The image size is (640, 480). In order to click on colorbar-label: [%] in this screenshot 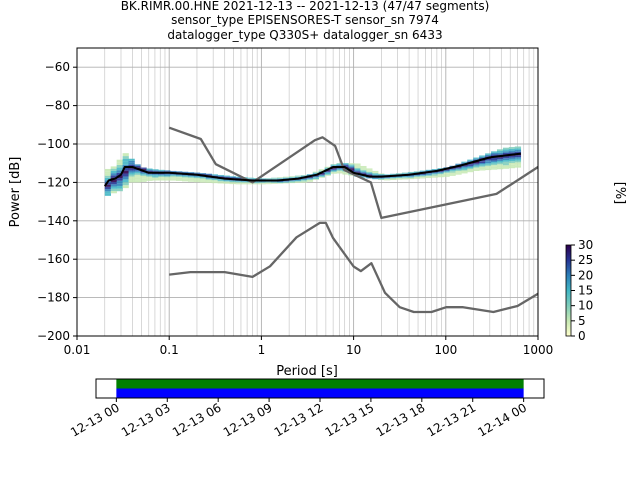, I will do `click(619, 193)`.